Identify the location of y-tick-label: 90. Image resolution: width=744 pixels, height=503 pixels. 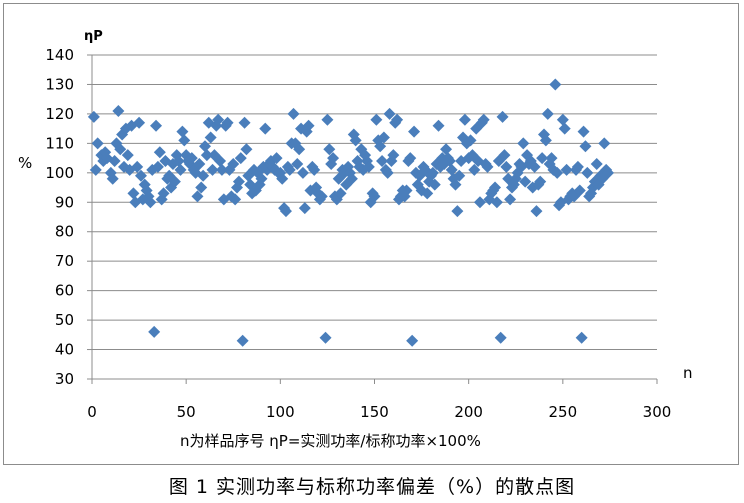
(64, 202).